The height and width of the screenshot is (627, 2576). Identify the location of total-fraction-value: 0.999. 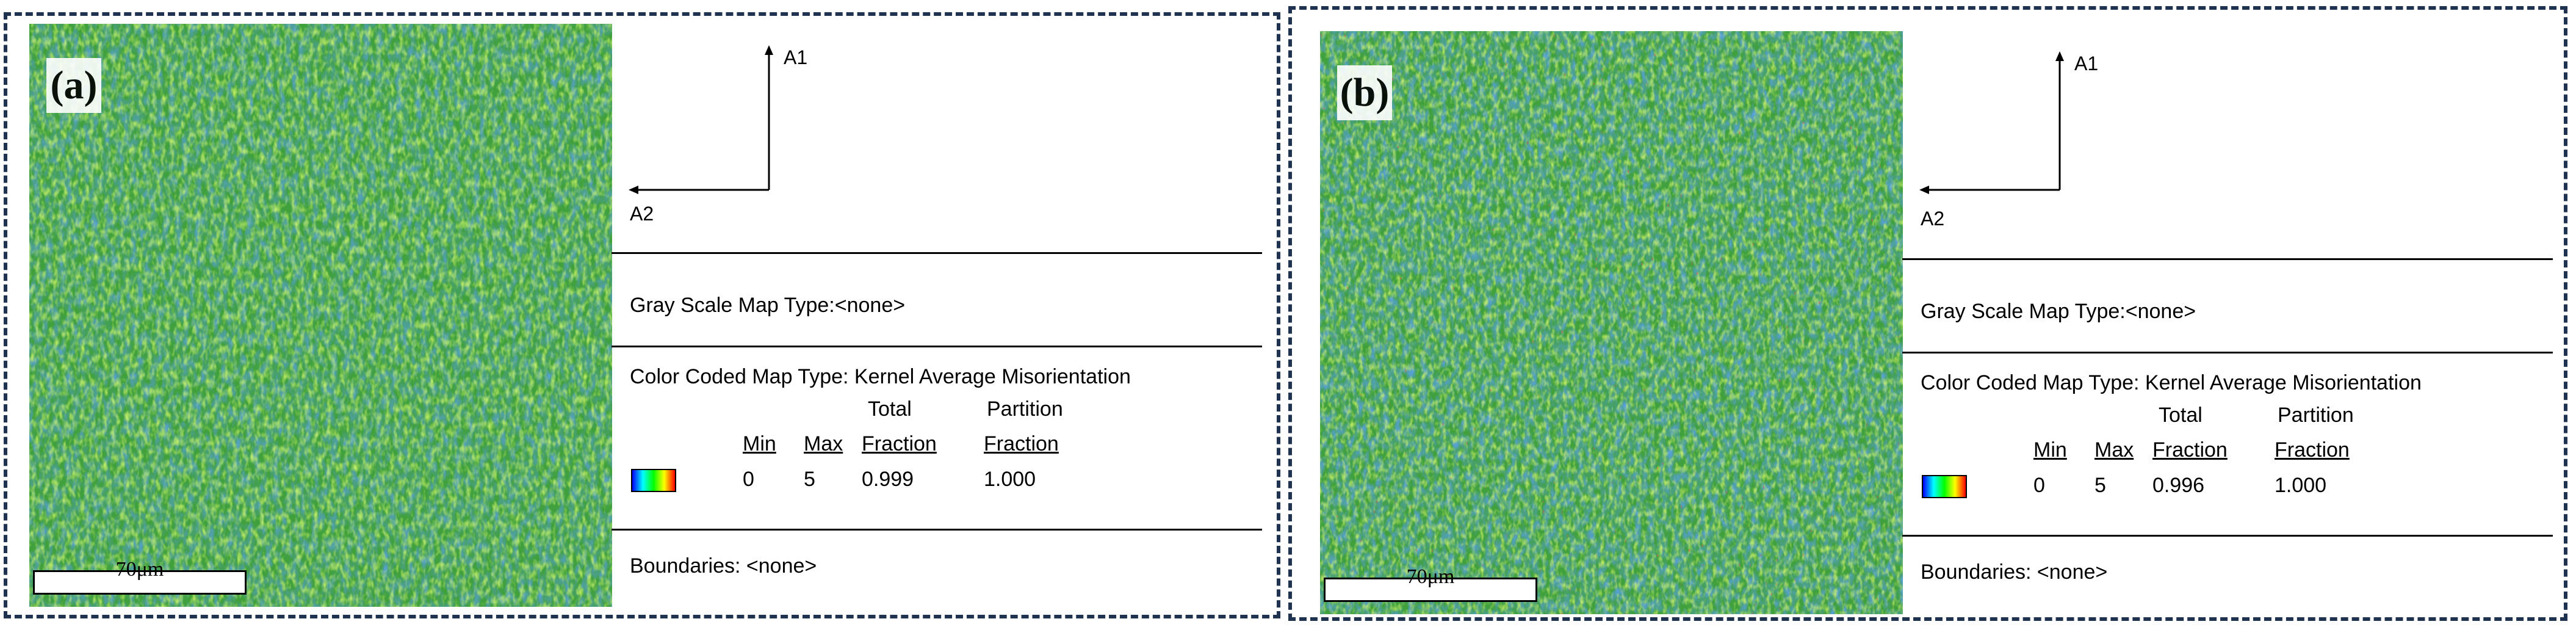
(888, 479).